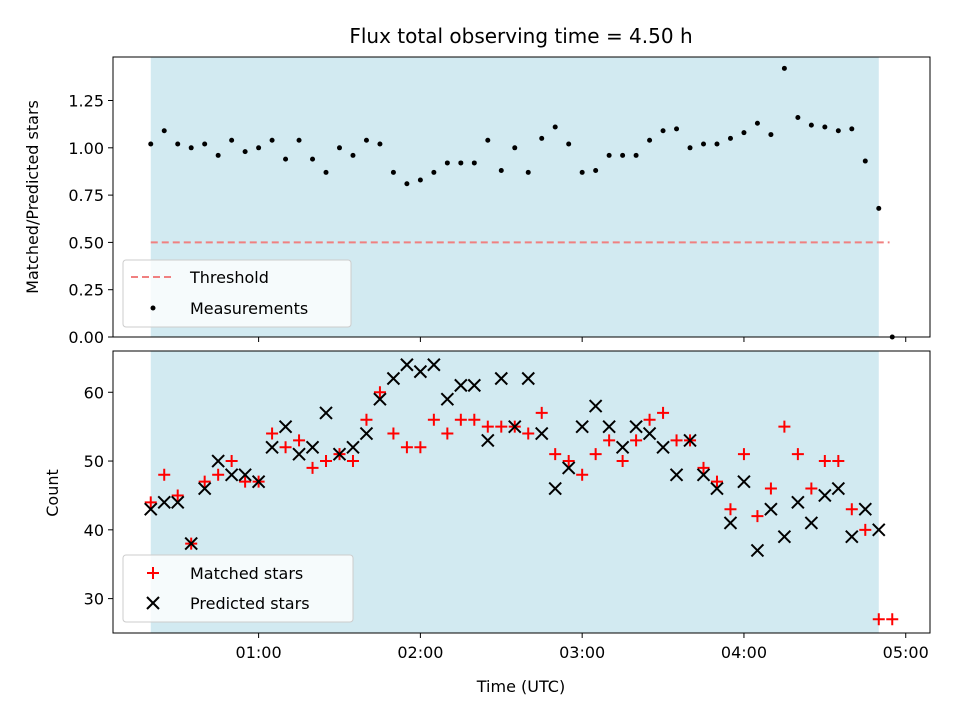 The width and height of the screenshot is (960, 720). I want to click on ratio-ytick-label: 1.00, so click(86, 148).